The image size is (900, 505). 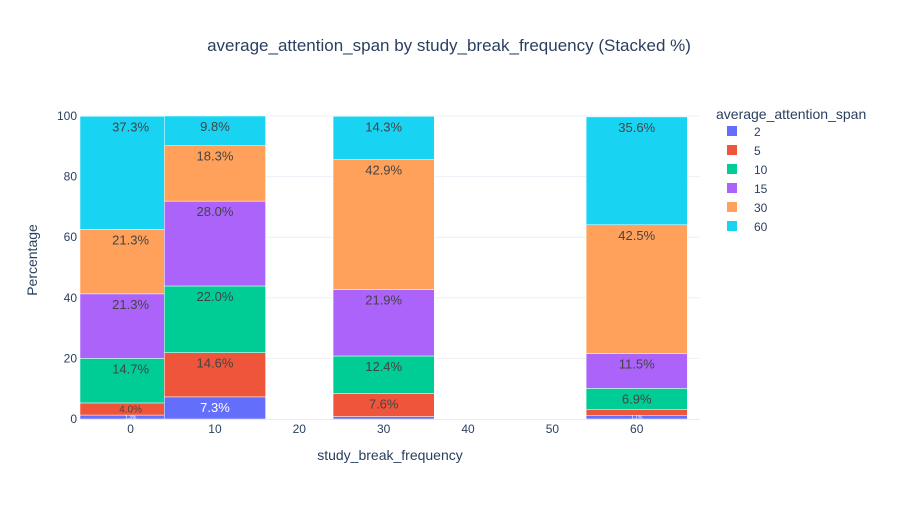 What do you see at coordinates (71, 237) in the screenshot?
I see `y-tick-label: 60` at bounding box center [71, 237].